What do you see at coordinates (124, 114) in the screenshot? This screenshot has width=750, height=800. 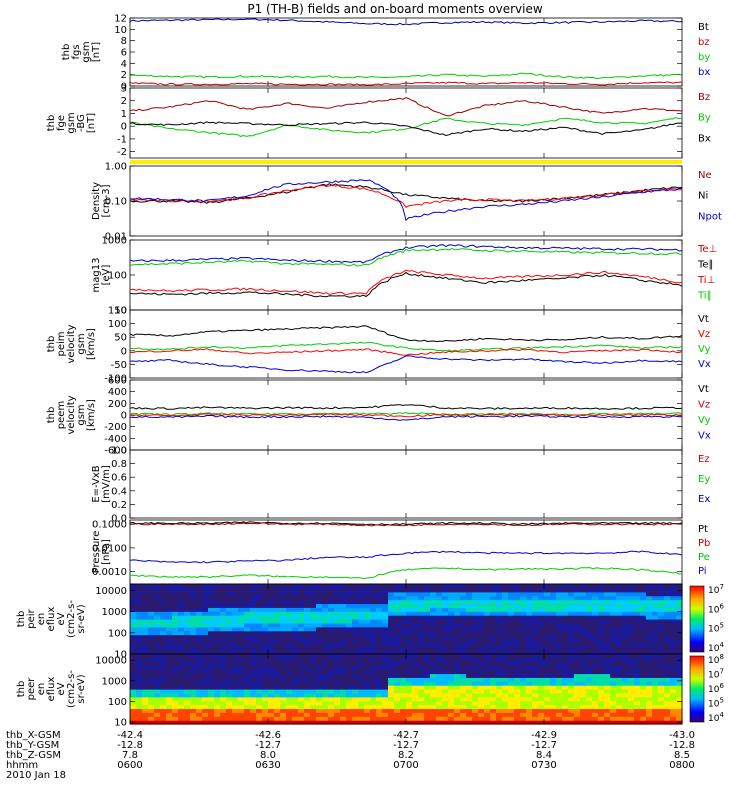 I see `fge-ytick-label: 1` at bounding box center [124, 114].